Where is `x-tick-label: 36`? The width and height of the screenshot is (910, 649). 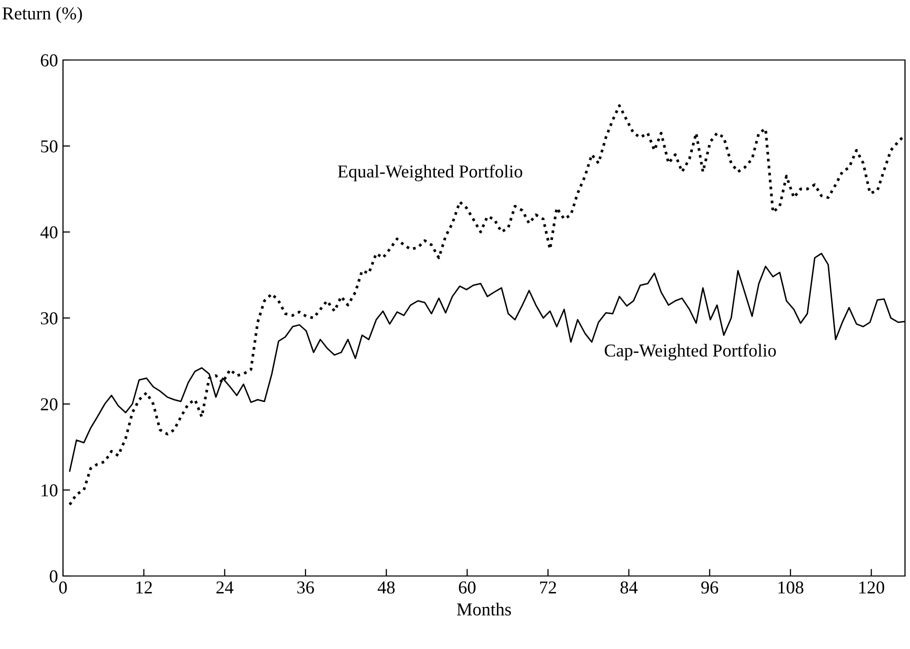 x-tick-label: 36 is located at coordinates (305, 587).